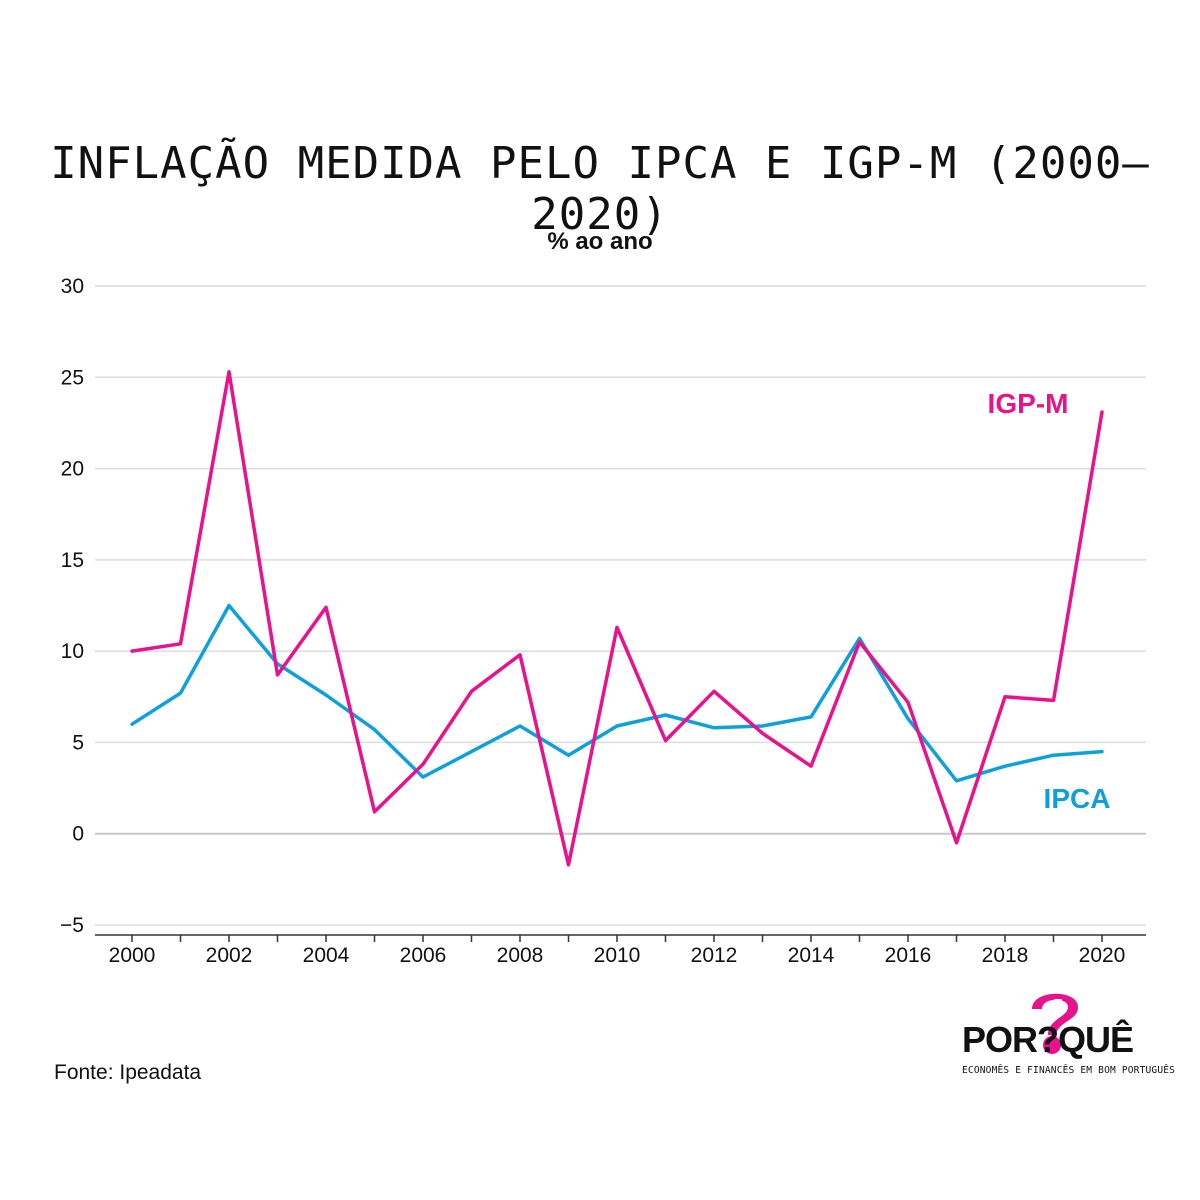  Describe the element at coordinates (72, 651) in the screenshot. I see `y-tick-label: 10` at that location.